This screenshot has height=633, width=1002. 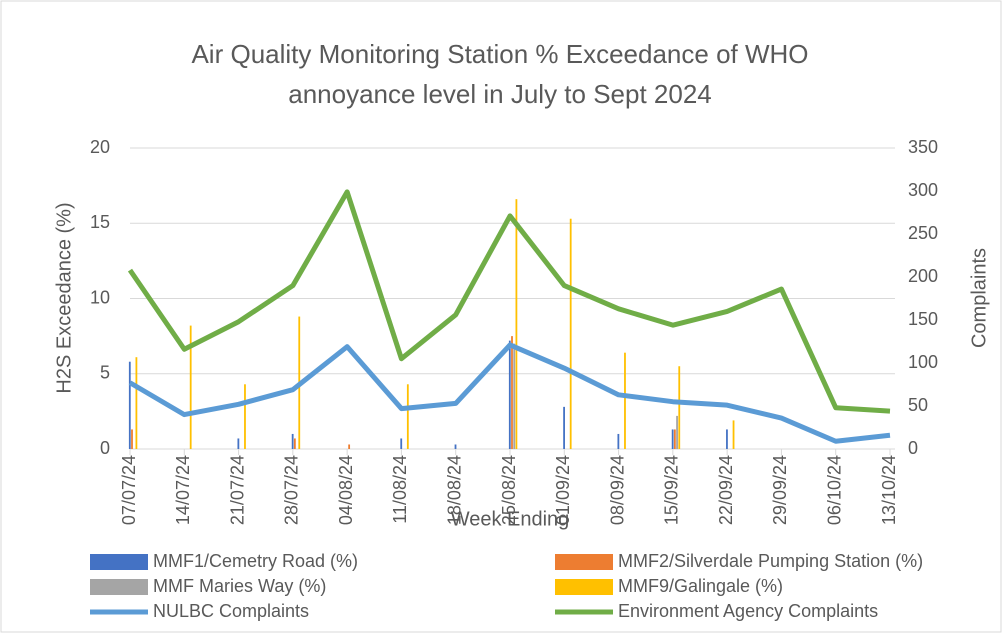 I want to click on y2-axis-title: Complaints, so click(x=979, y=298).